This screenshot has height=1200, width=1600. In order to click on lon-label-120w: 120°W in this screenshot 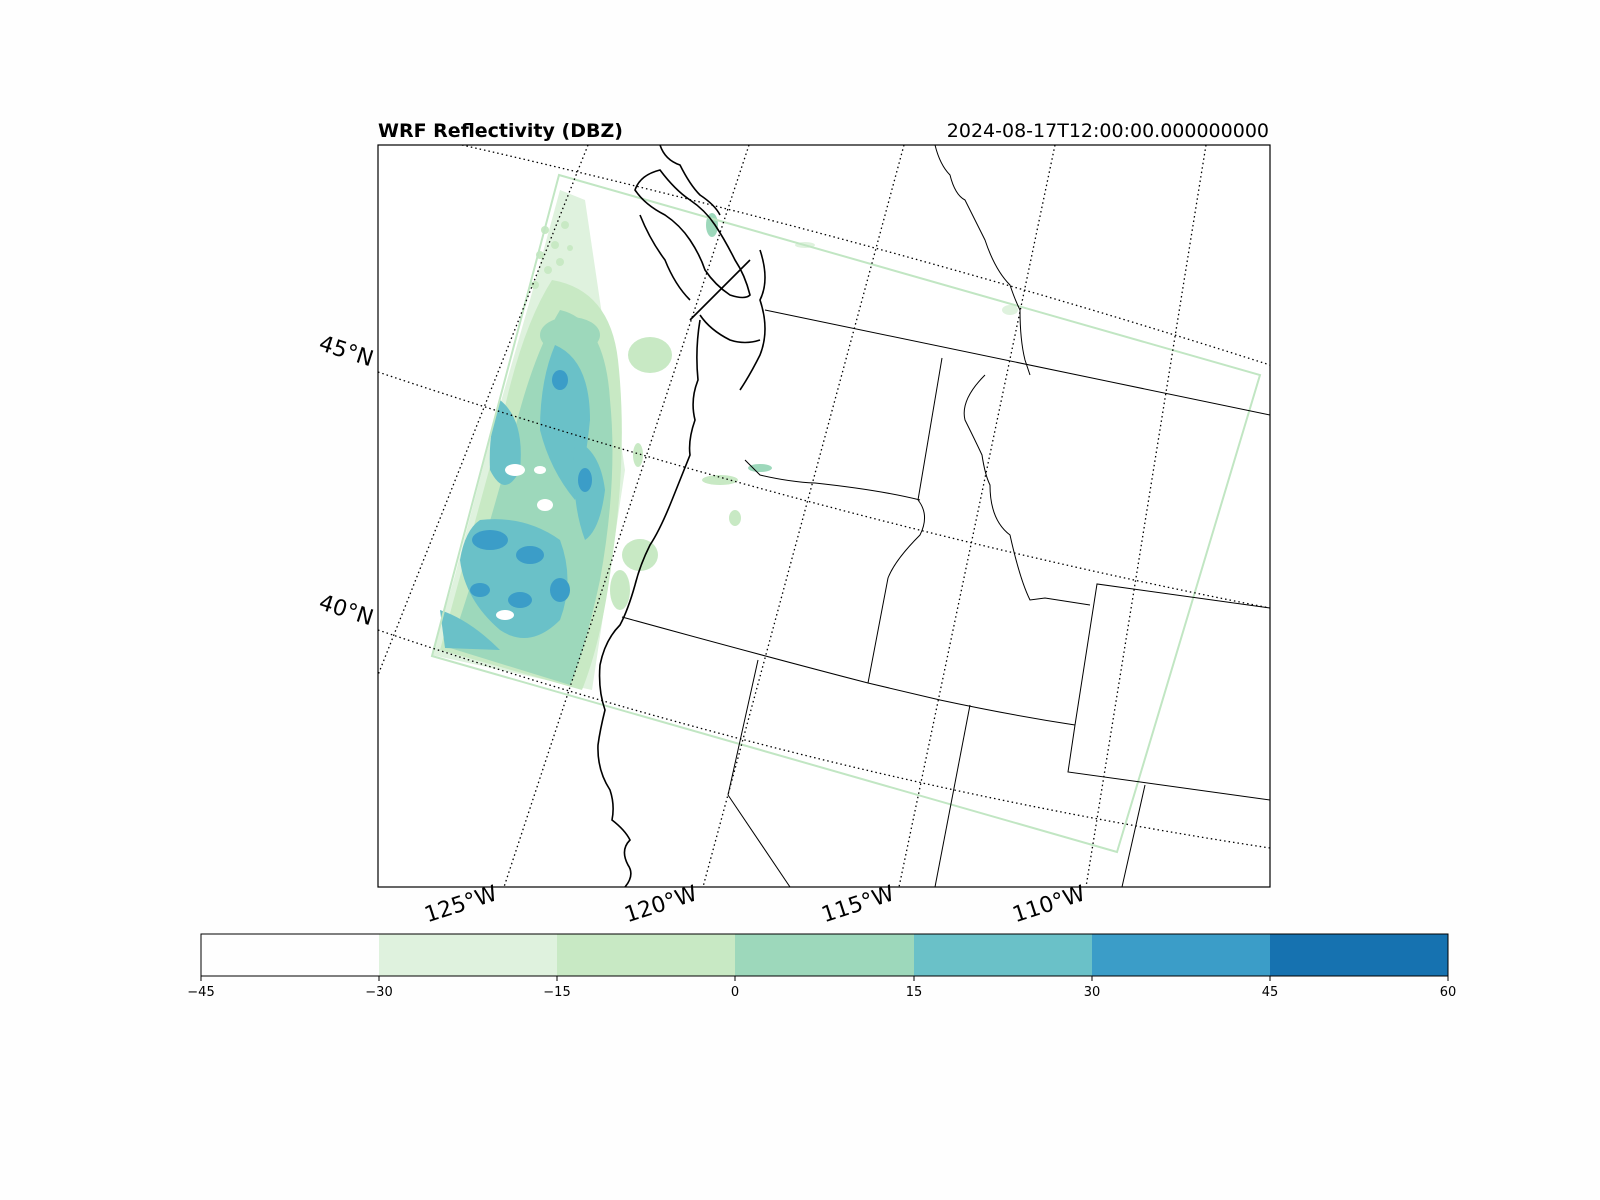, I will do `click(661, 904)`.